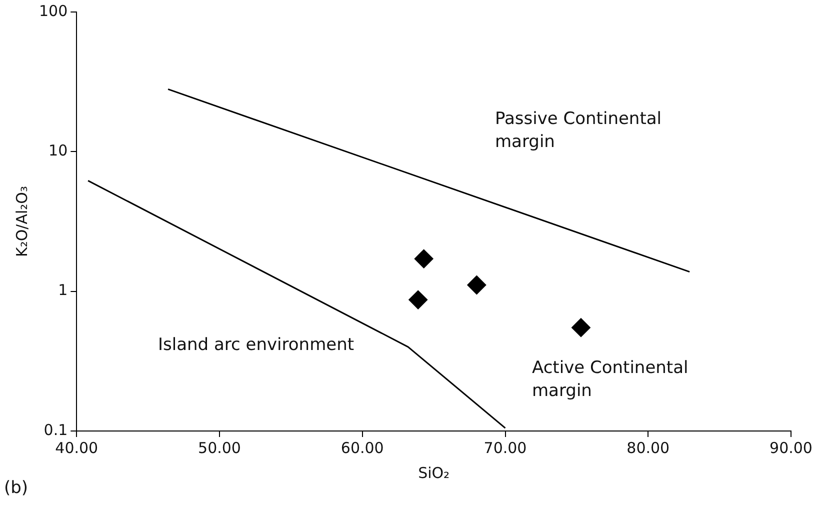 Image resolution: width=829 pixels, height=505 pixels. What do you see at coordinates (58, 151) in the screenshot?
I see `y-tick-label: 10` at bounding box center [58, 151].